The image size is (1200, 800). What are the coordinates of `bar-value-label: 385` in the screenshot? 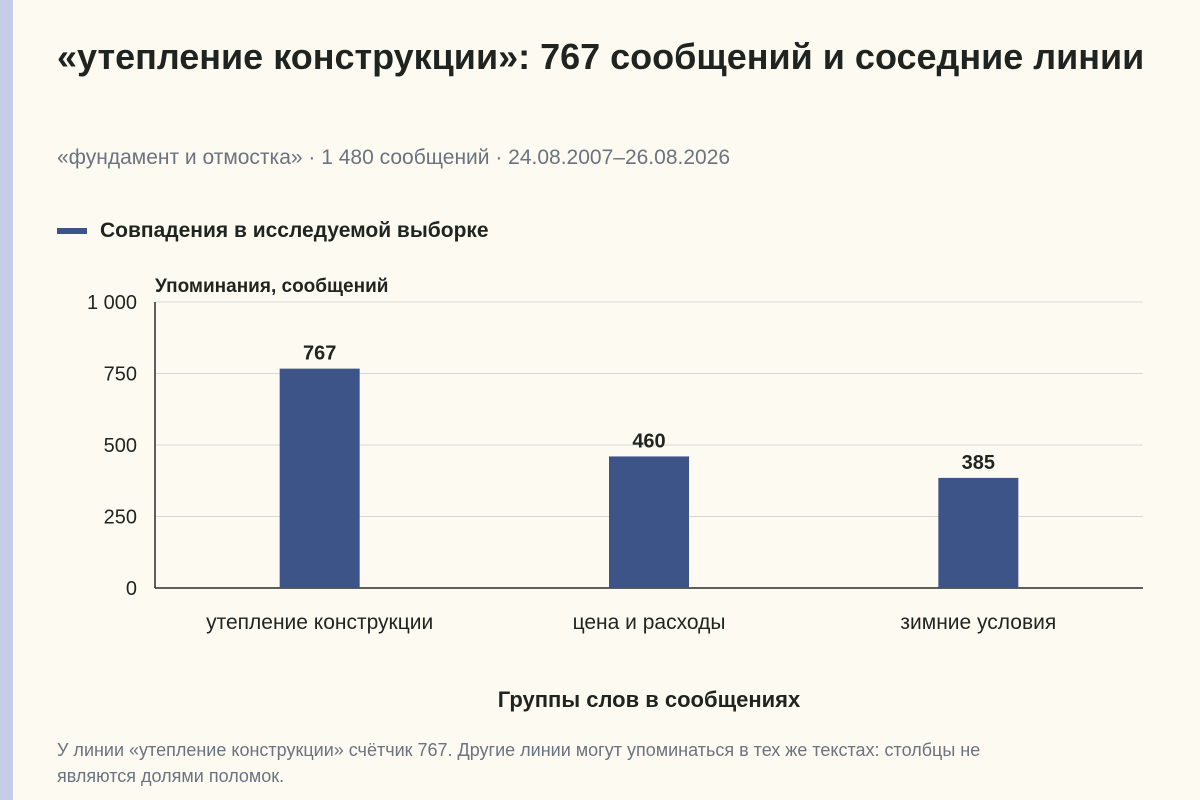 It's located at (978, 463).